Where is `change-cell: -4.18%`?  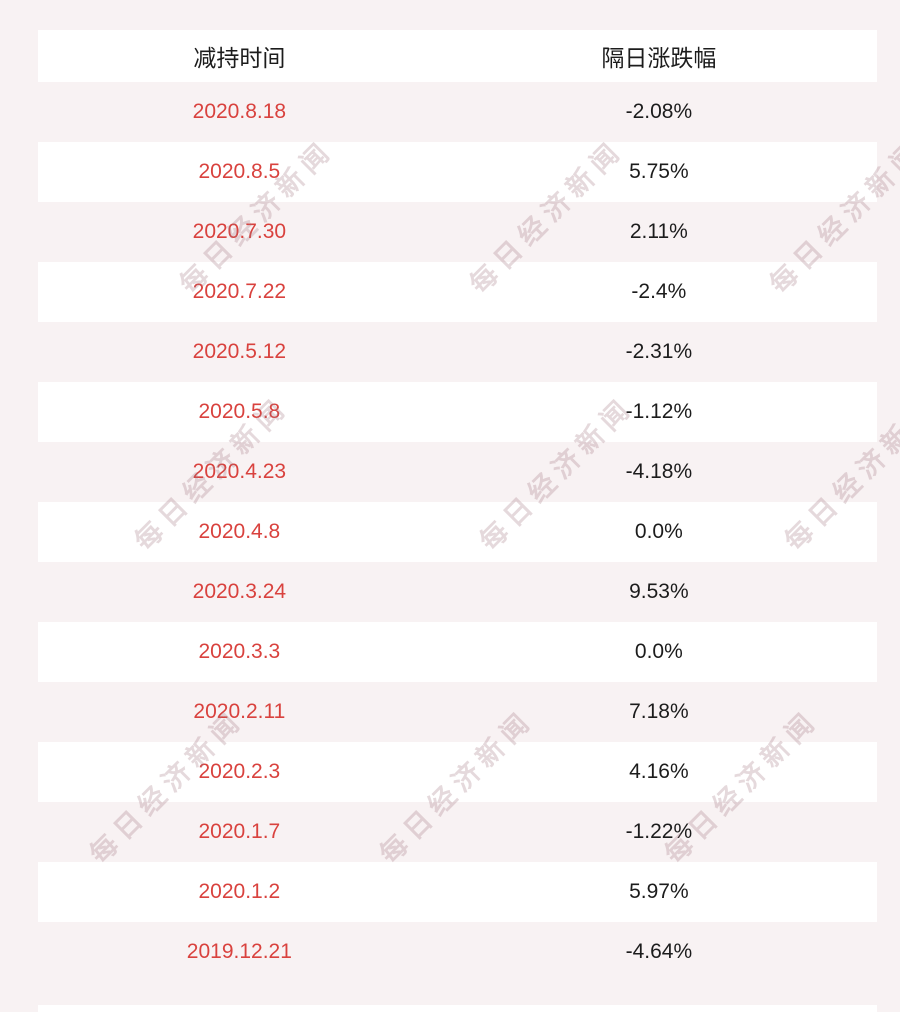 change-cell: -4.18% is located at coordinates (659, 471).